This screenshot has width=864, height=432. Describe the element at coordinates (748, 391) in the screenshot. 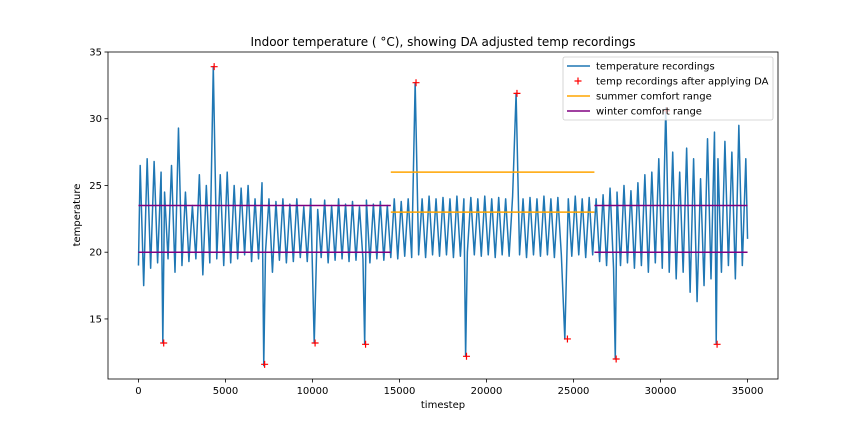

I see `x-tick-label: 35000` at that location.